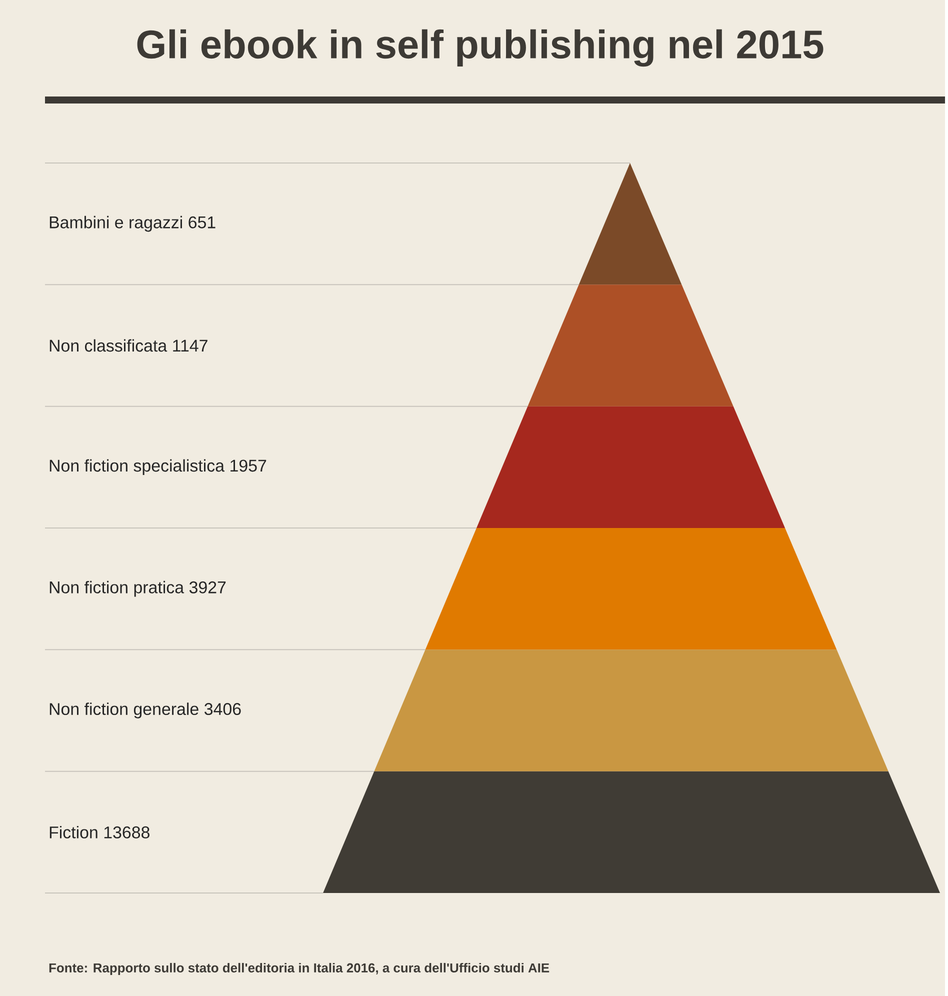  Describe the element at coordinates (74, 832) in the screenshot. I see `category-label: Fiction` at that location.